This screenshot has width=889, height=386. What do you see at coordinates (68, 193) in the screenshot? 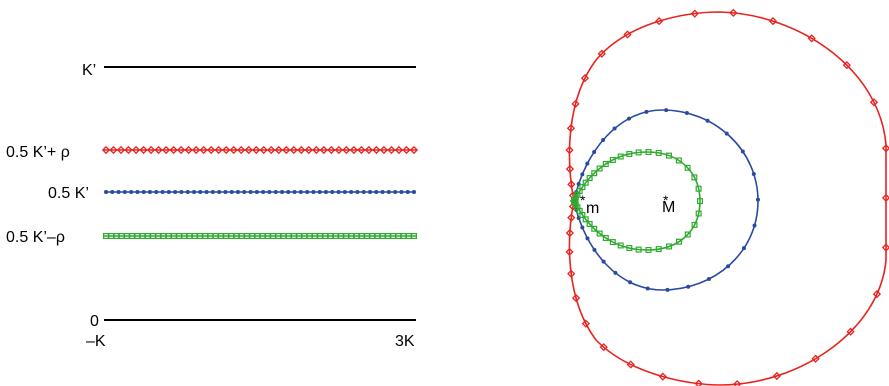
I see `level-label-middle: 0.5 K’` at bounding box center [68, 193].